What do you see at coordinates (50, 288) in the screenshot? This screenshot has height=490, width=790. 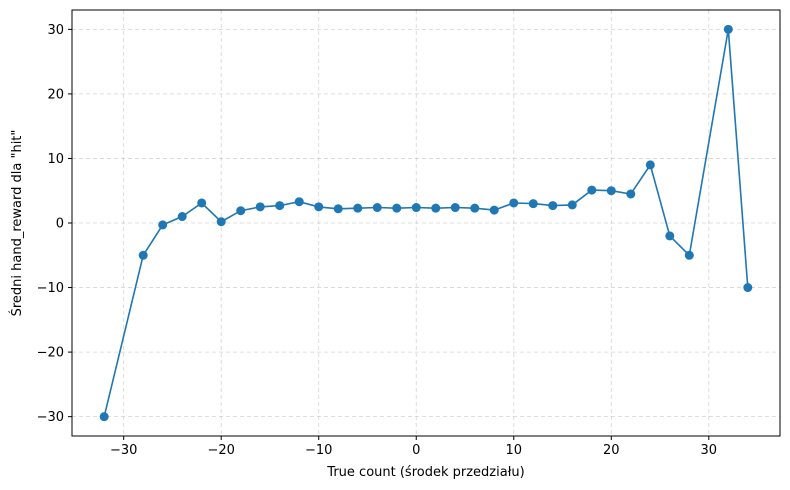 I see `y-tick-label: −10` at bounding box center [50, 288].